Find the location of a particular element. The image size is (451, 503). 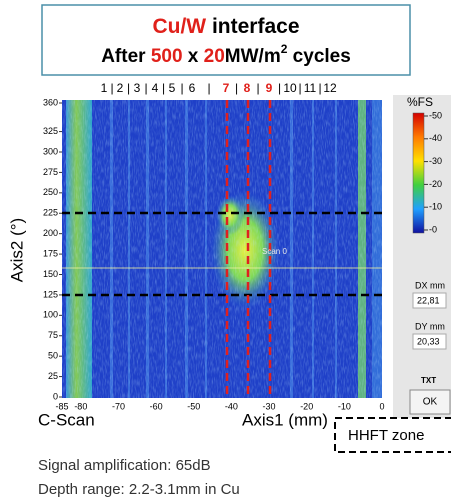

x-tick-label: -40 is located at coordinates (231, 406).